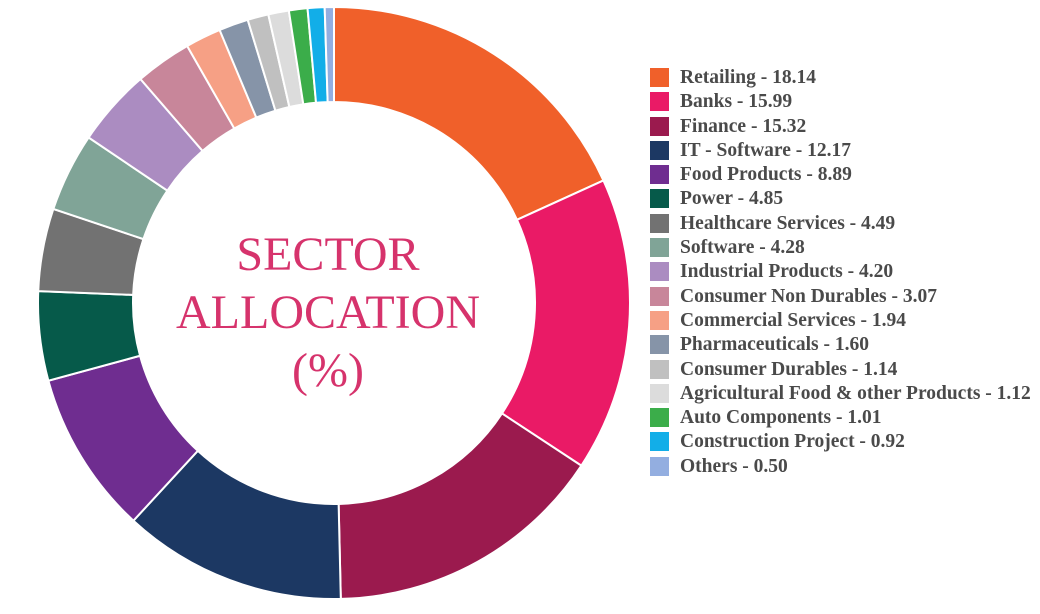 The width and height of the screenshot is (1040, 614). Describe the element at coordinates (842, 248) in the screenshot. I see `legend-item: Software - 4.28` at that location.